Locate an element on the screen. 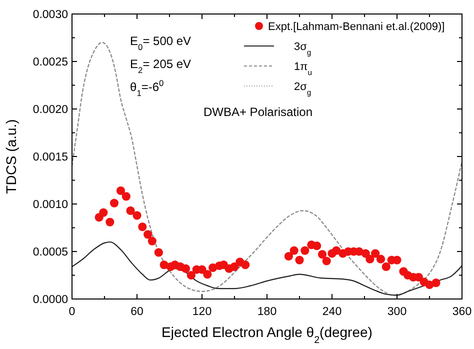 Image resolution: width=474 pixels, height=349 pixels. y-tick-label: 0.0030 is located at coordinates (50, 15).